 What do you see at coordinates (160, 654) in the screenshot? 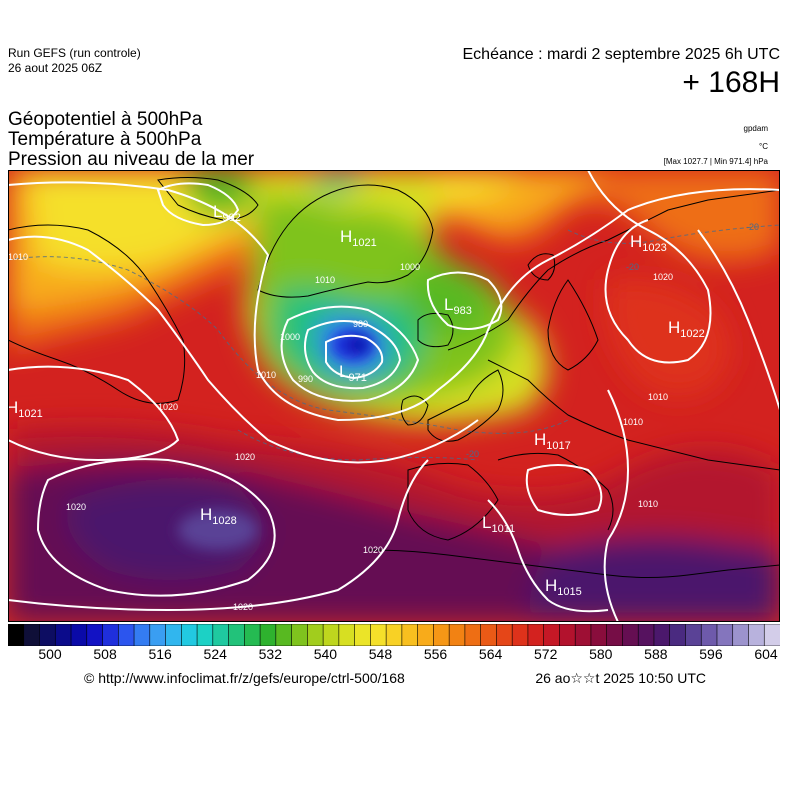
I see `colorbar-tick-label: 516` at bounding box center [160, 654].